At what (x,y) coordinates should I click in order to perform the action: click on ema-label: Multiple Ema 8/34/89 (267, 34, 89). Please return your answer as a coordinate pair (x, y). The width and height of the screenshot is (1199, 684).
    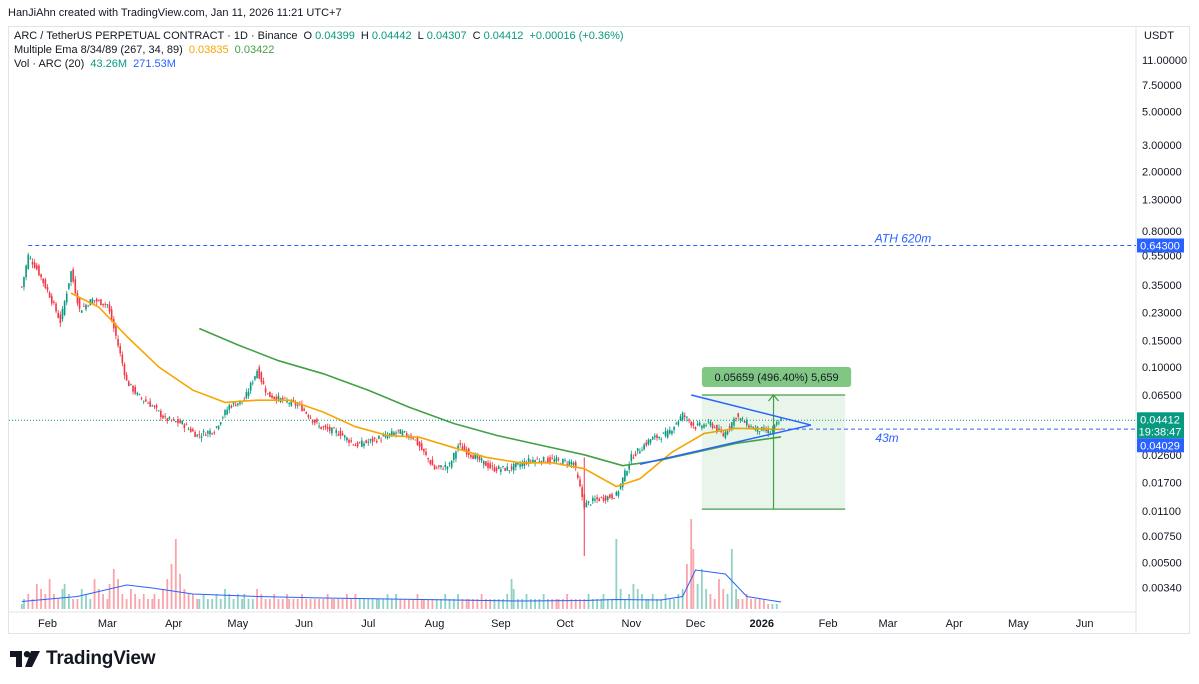
    Looking at the image, I should click on (98, 50).